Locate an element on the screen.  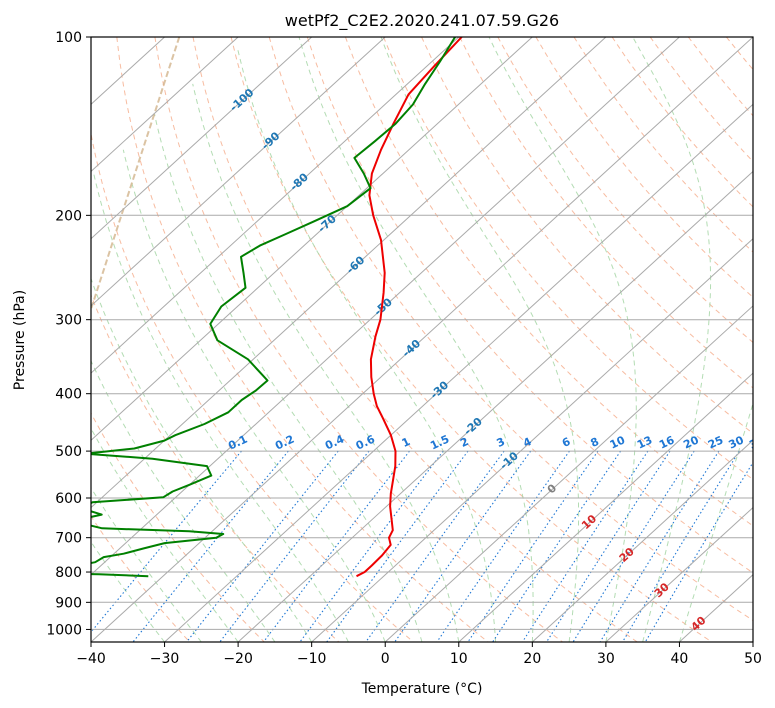
y-tick-label: 400 is located at coordinates (68, 395).